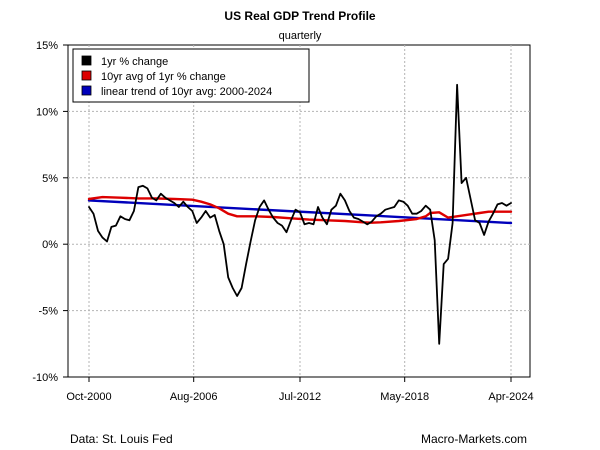 The height and width of the screenshot is (450, 600). Describe the element at coordinates (47, 46) in the screenshot. I see `y-tick-label: 15%` at that location.